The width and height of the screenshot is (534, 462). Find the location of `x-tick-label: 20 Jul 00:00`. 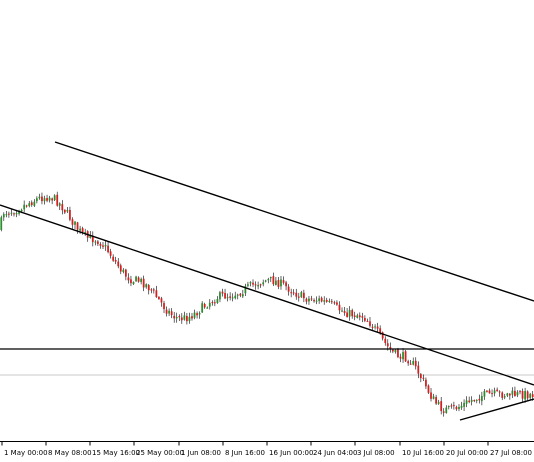

x-tick-label: 20 Jul 00:00 is located at coordinates (467, 453).